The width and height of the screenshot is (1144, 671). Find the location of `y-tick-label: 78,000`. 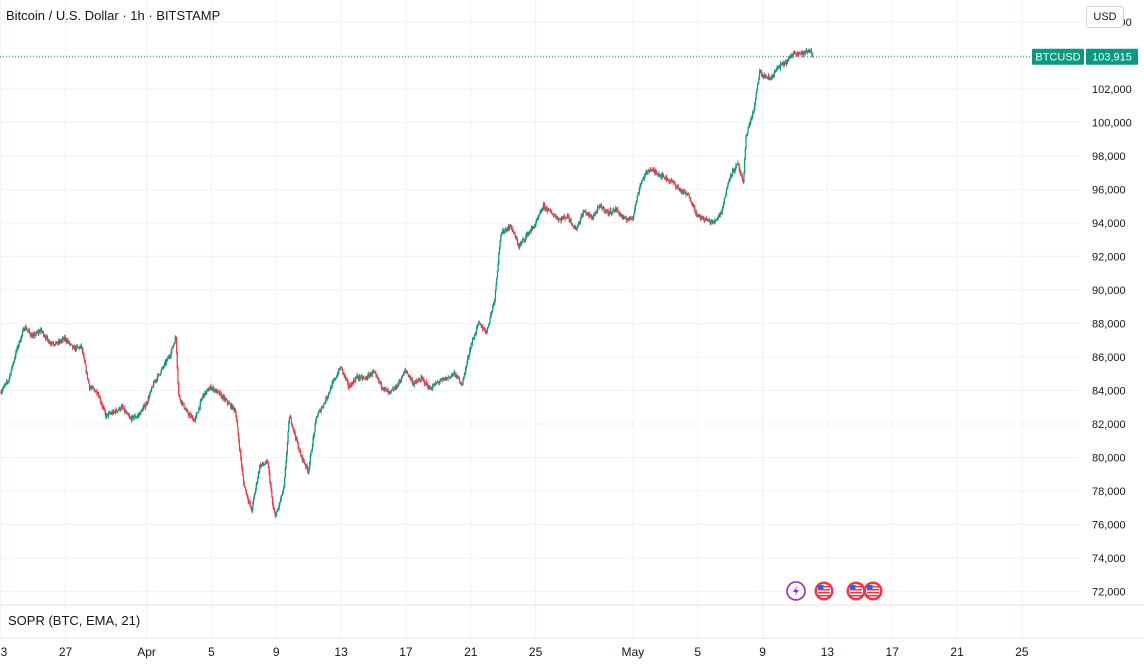

y-tick-label: 78,000 is located at coordinates (1109, 492).